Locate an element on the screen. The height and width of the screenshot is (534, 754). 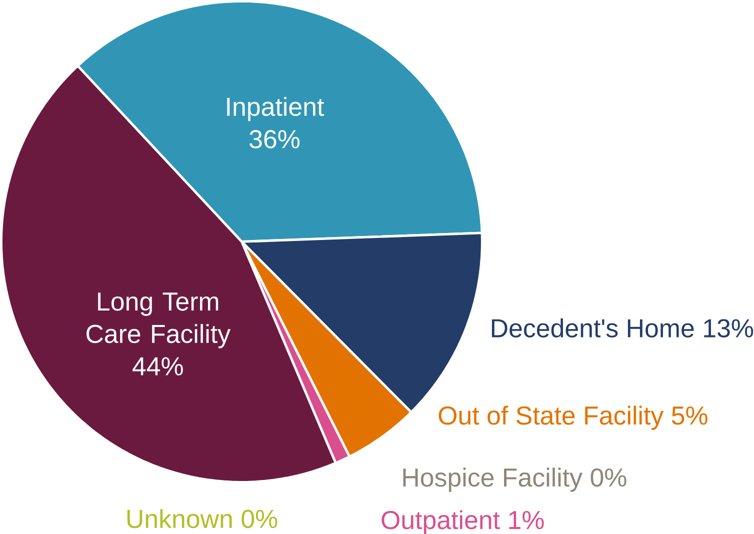
data-label: 36% is located at coordinates (275, 139).